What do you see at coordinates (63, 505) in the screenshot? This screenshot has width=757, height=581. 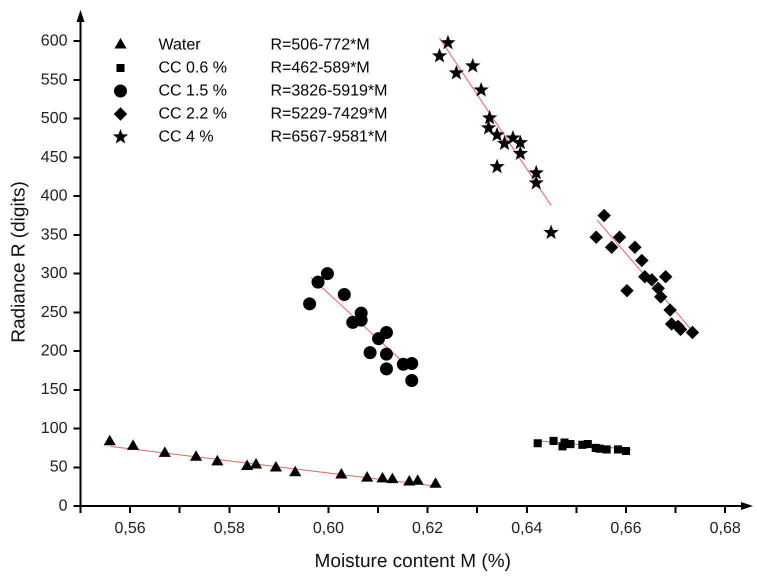 I see `y-tick-label: 0` at bounding box center [63, 505].